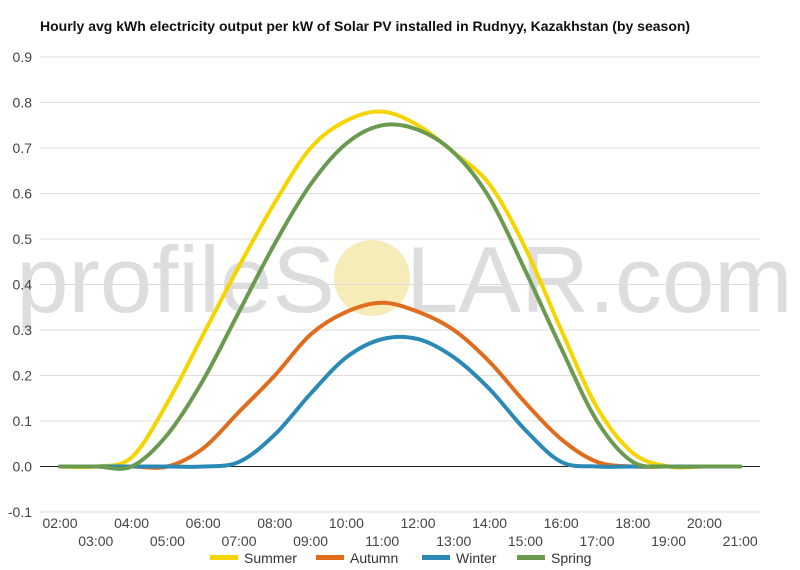  I want to click on legend-swatch-spring, so click(531, 557).